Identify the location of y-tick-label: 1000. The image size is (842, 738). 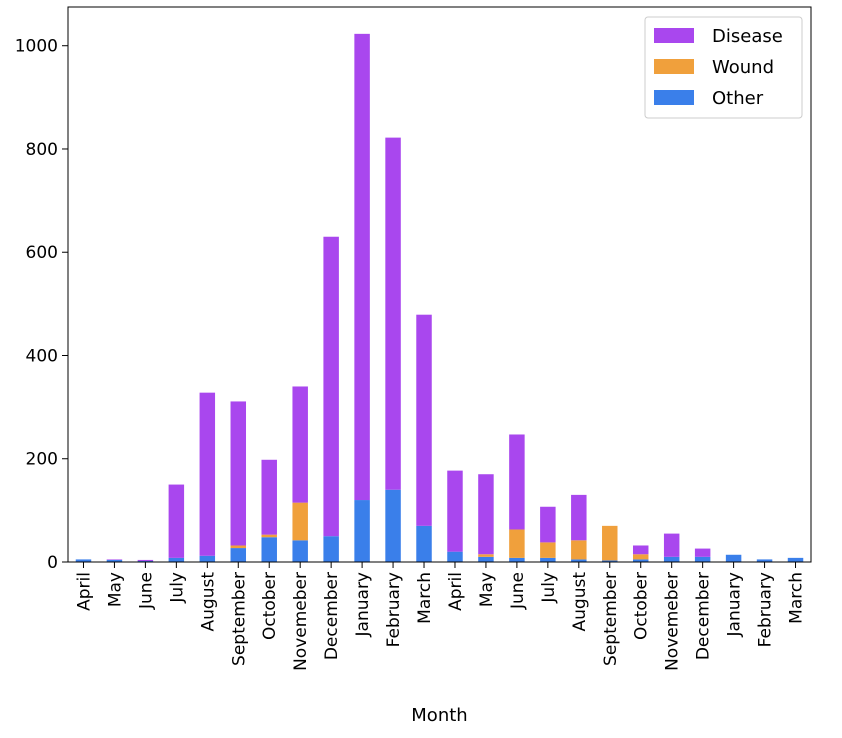
(36, 47).